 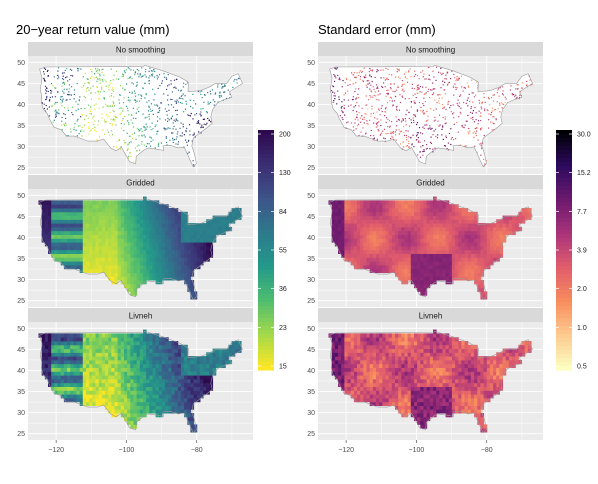 I want to click on right-y-tick-1-5: 25, so click(x=311, y=301).